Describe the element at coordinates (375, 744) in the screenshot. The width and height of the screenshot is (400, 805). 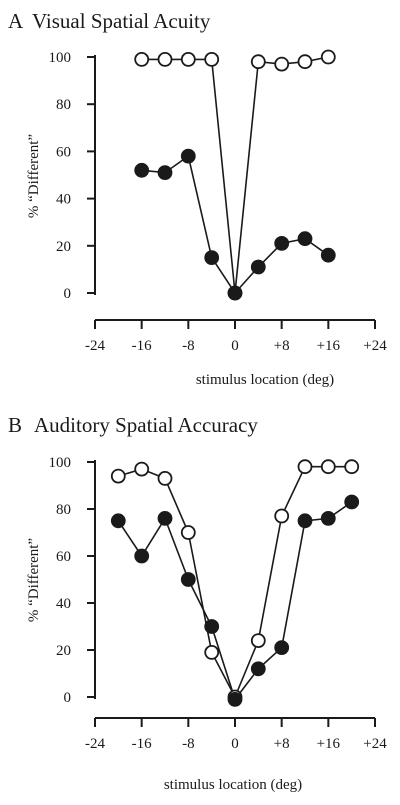
I see `panel-b-x-tick-label: +24` at that location.